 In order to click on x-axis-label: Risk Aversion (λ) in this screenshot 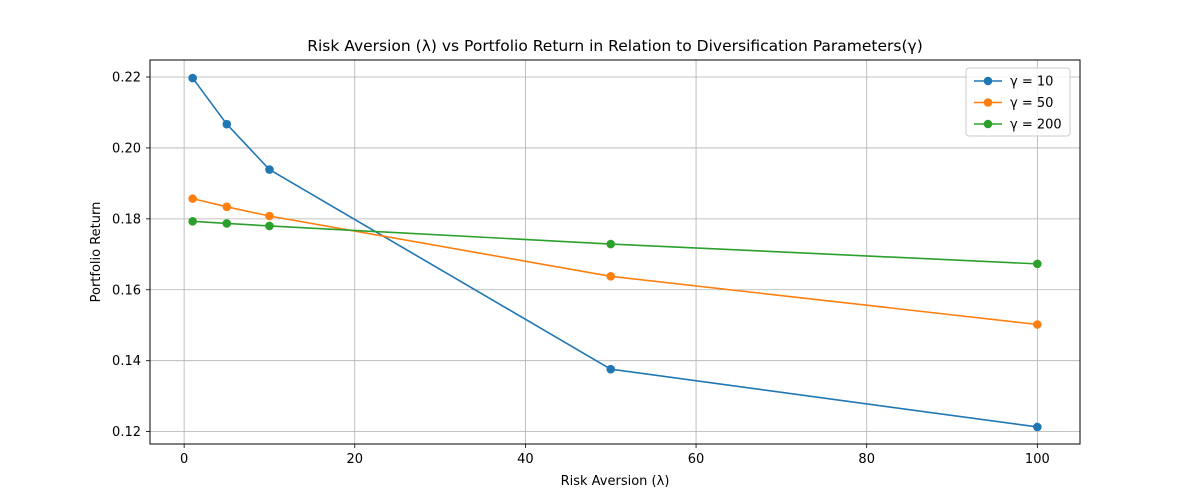, I will do `click(615, 481)`.